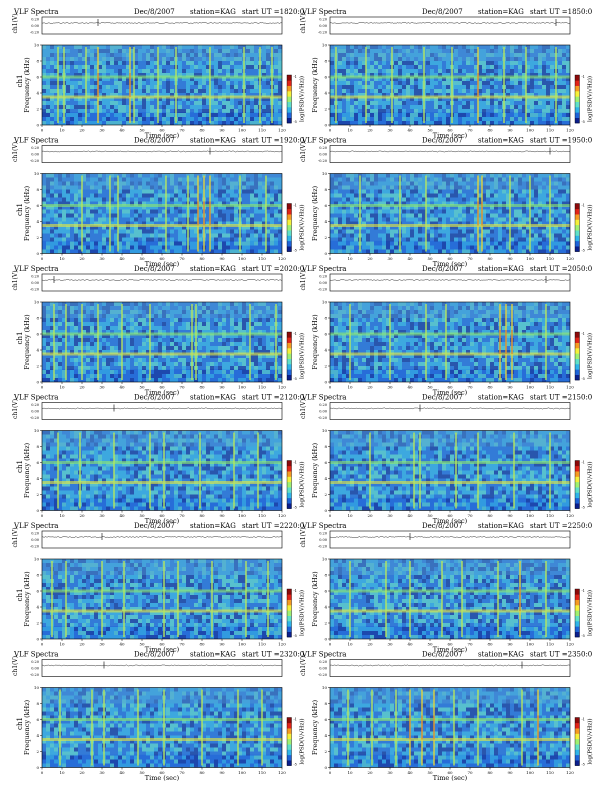  I want to click on colorbar-segment, so click(289, 115).